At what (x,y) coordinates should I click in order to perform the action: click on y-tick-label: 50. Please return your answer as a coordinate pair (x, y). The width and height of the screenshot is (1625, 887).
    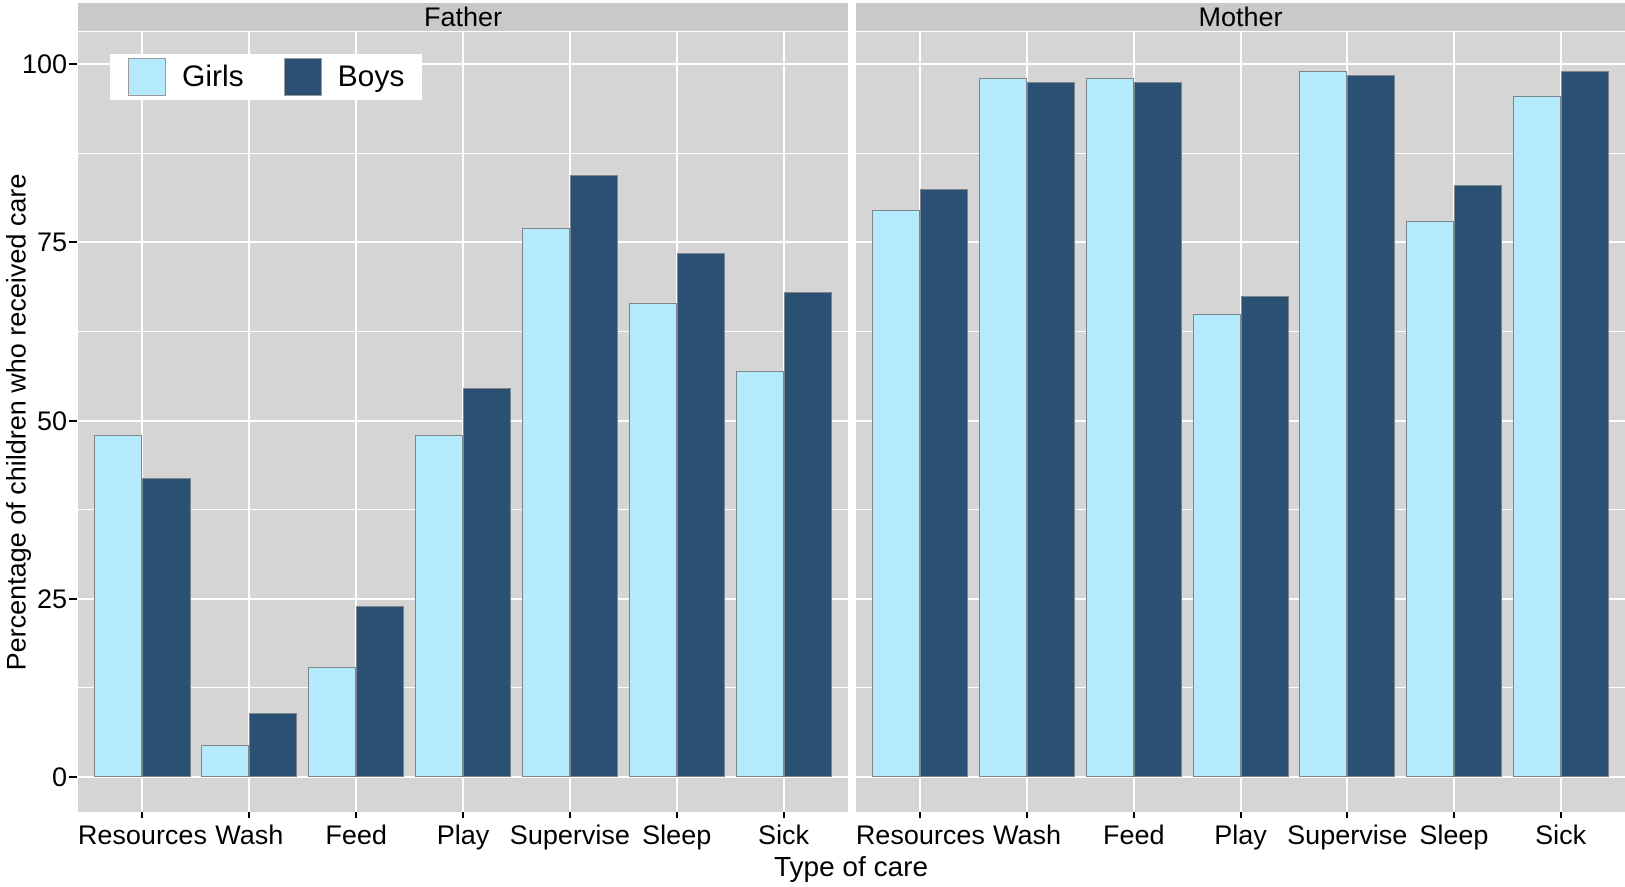
    Looking at the image, I should click on (51, 420).